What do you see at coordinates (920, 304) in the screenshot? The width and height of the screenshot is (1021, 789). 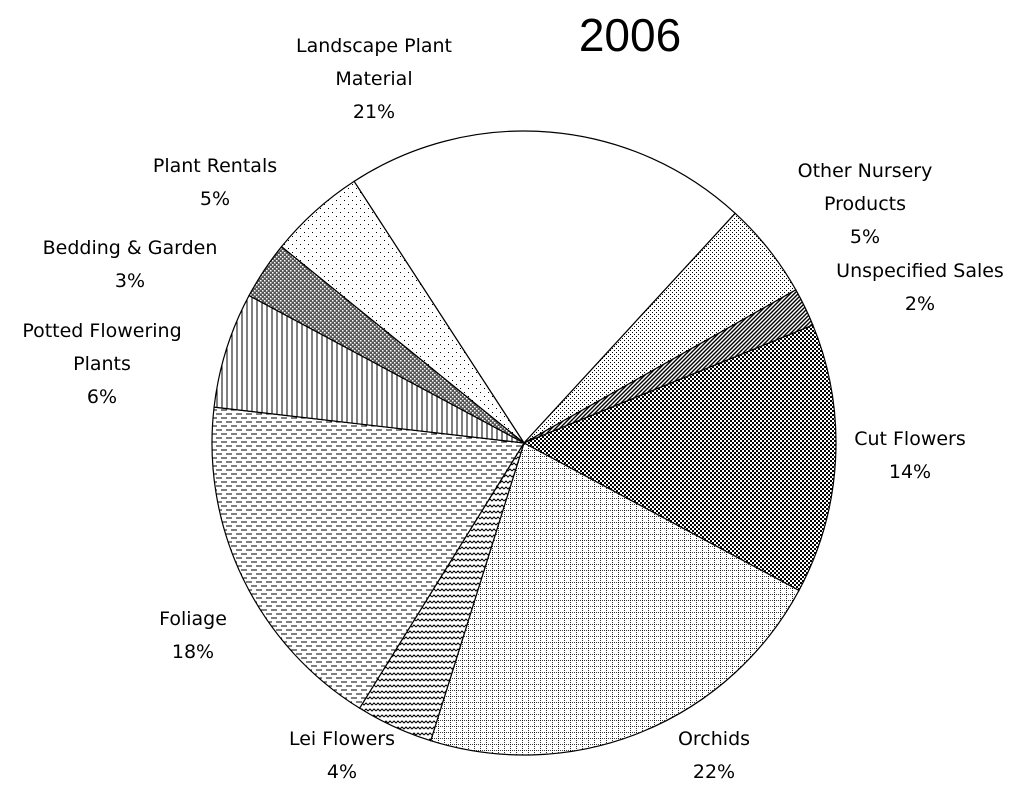 I see `slice-value: 2%` at bounding box center [920, 304].